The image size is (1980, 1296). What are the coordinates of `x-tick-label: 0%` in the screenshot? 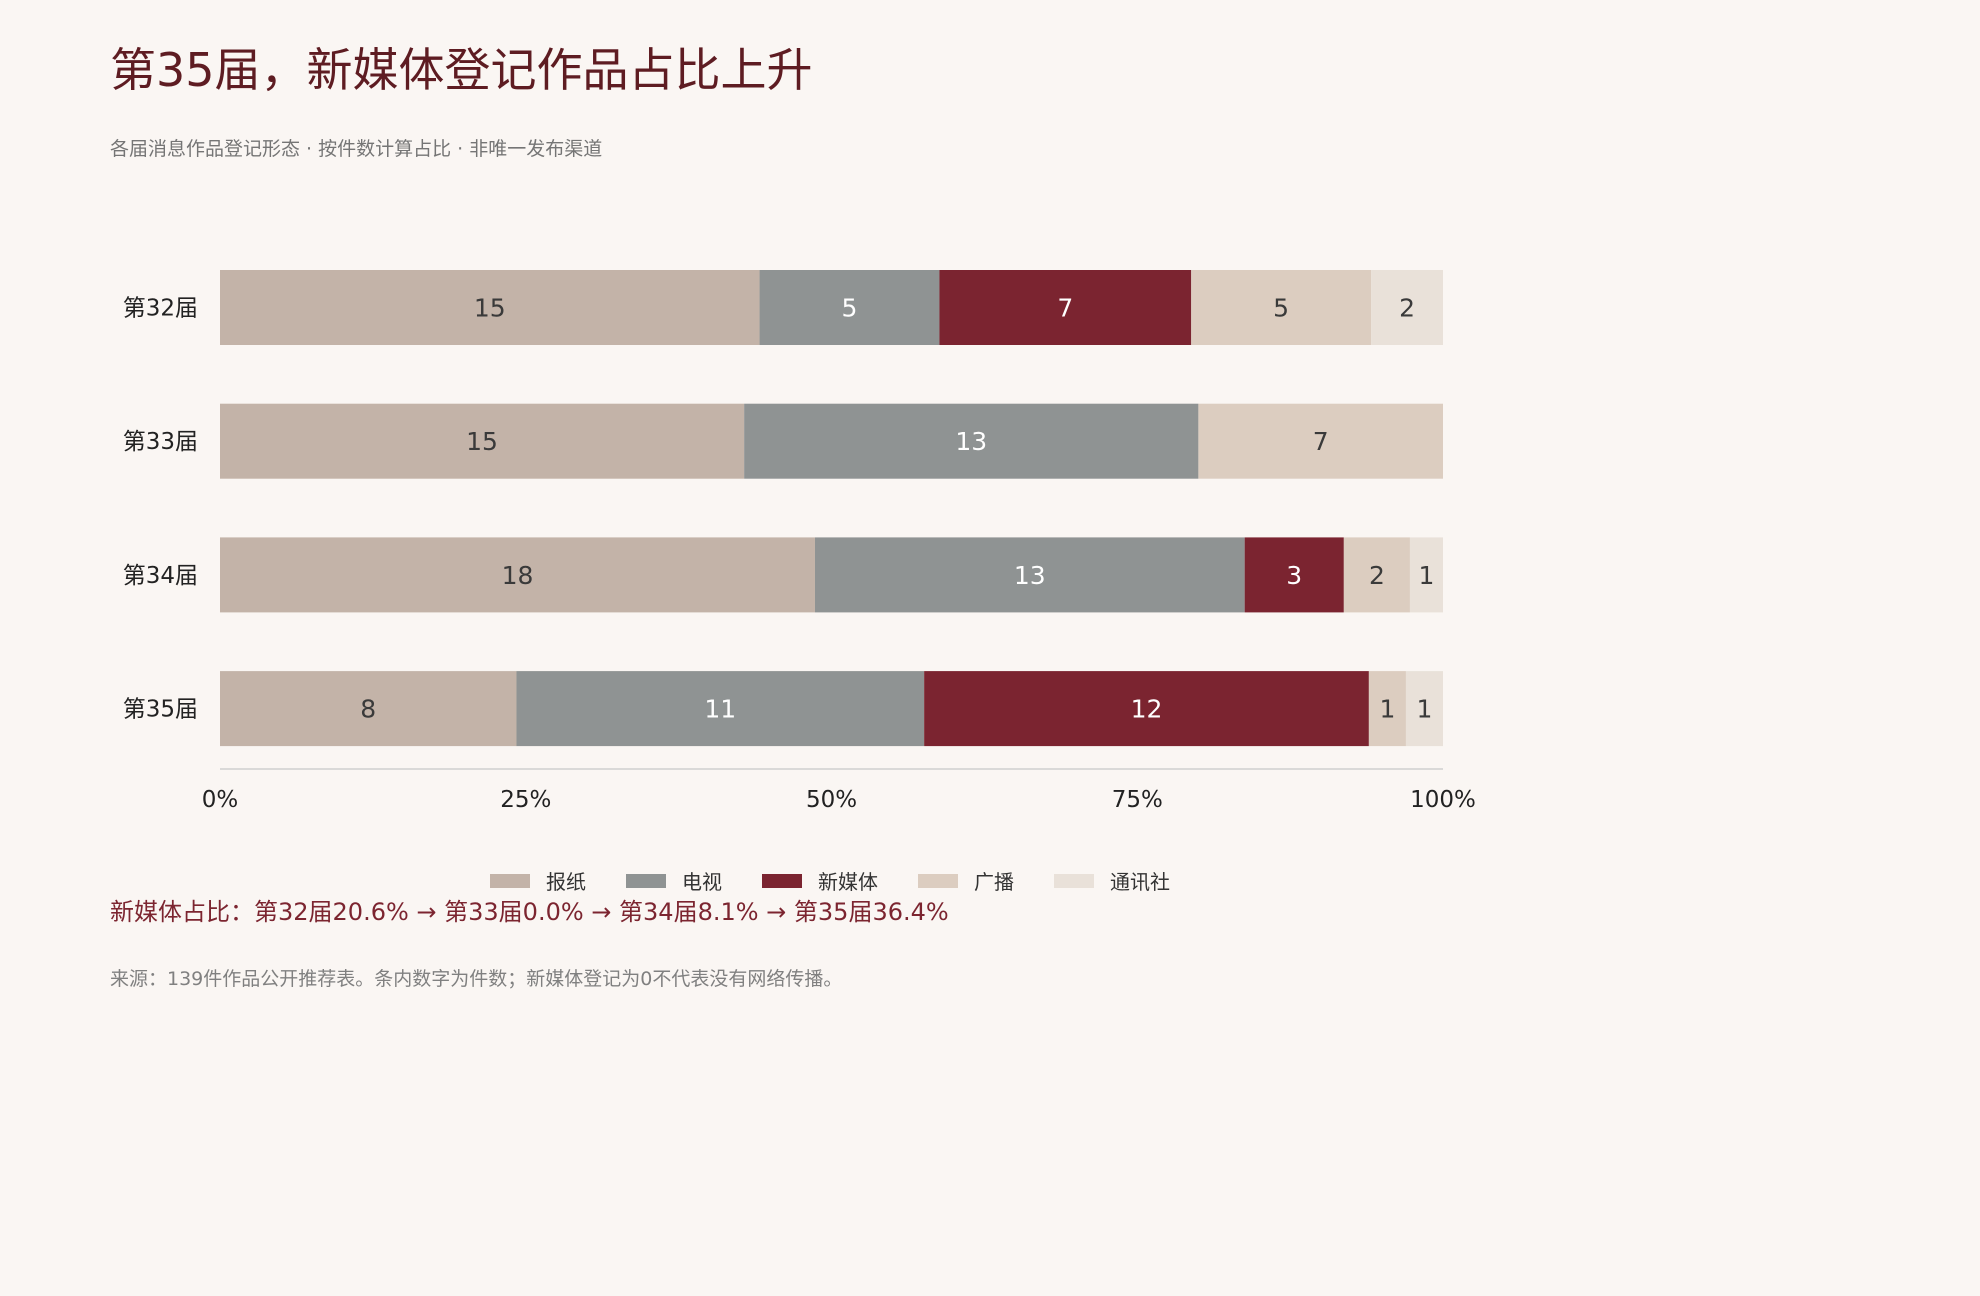 It's located at (220, 800).